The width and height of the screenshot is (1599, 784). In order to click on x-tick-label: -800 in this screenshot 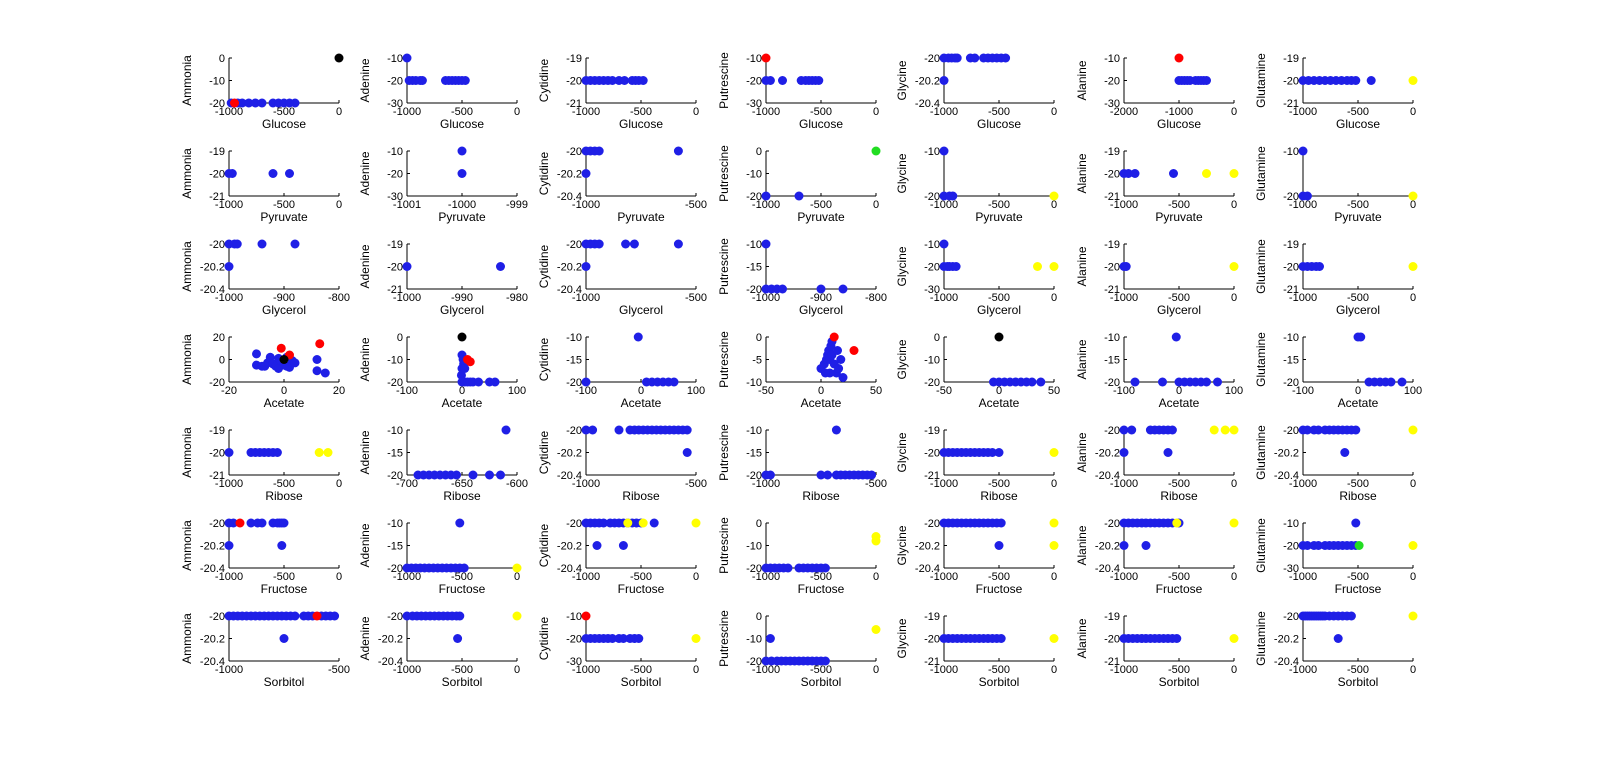, I will do `click(339, 298)`.